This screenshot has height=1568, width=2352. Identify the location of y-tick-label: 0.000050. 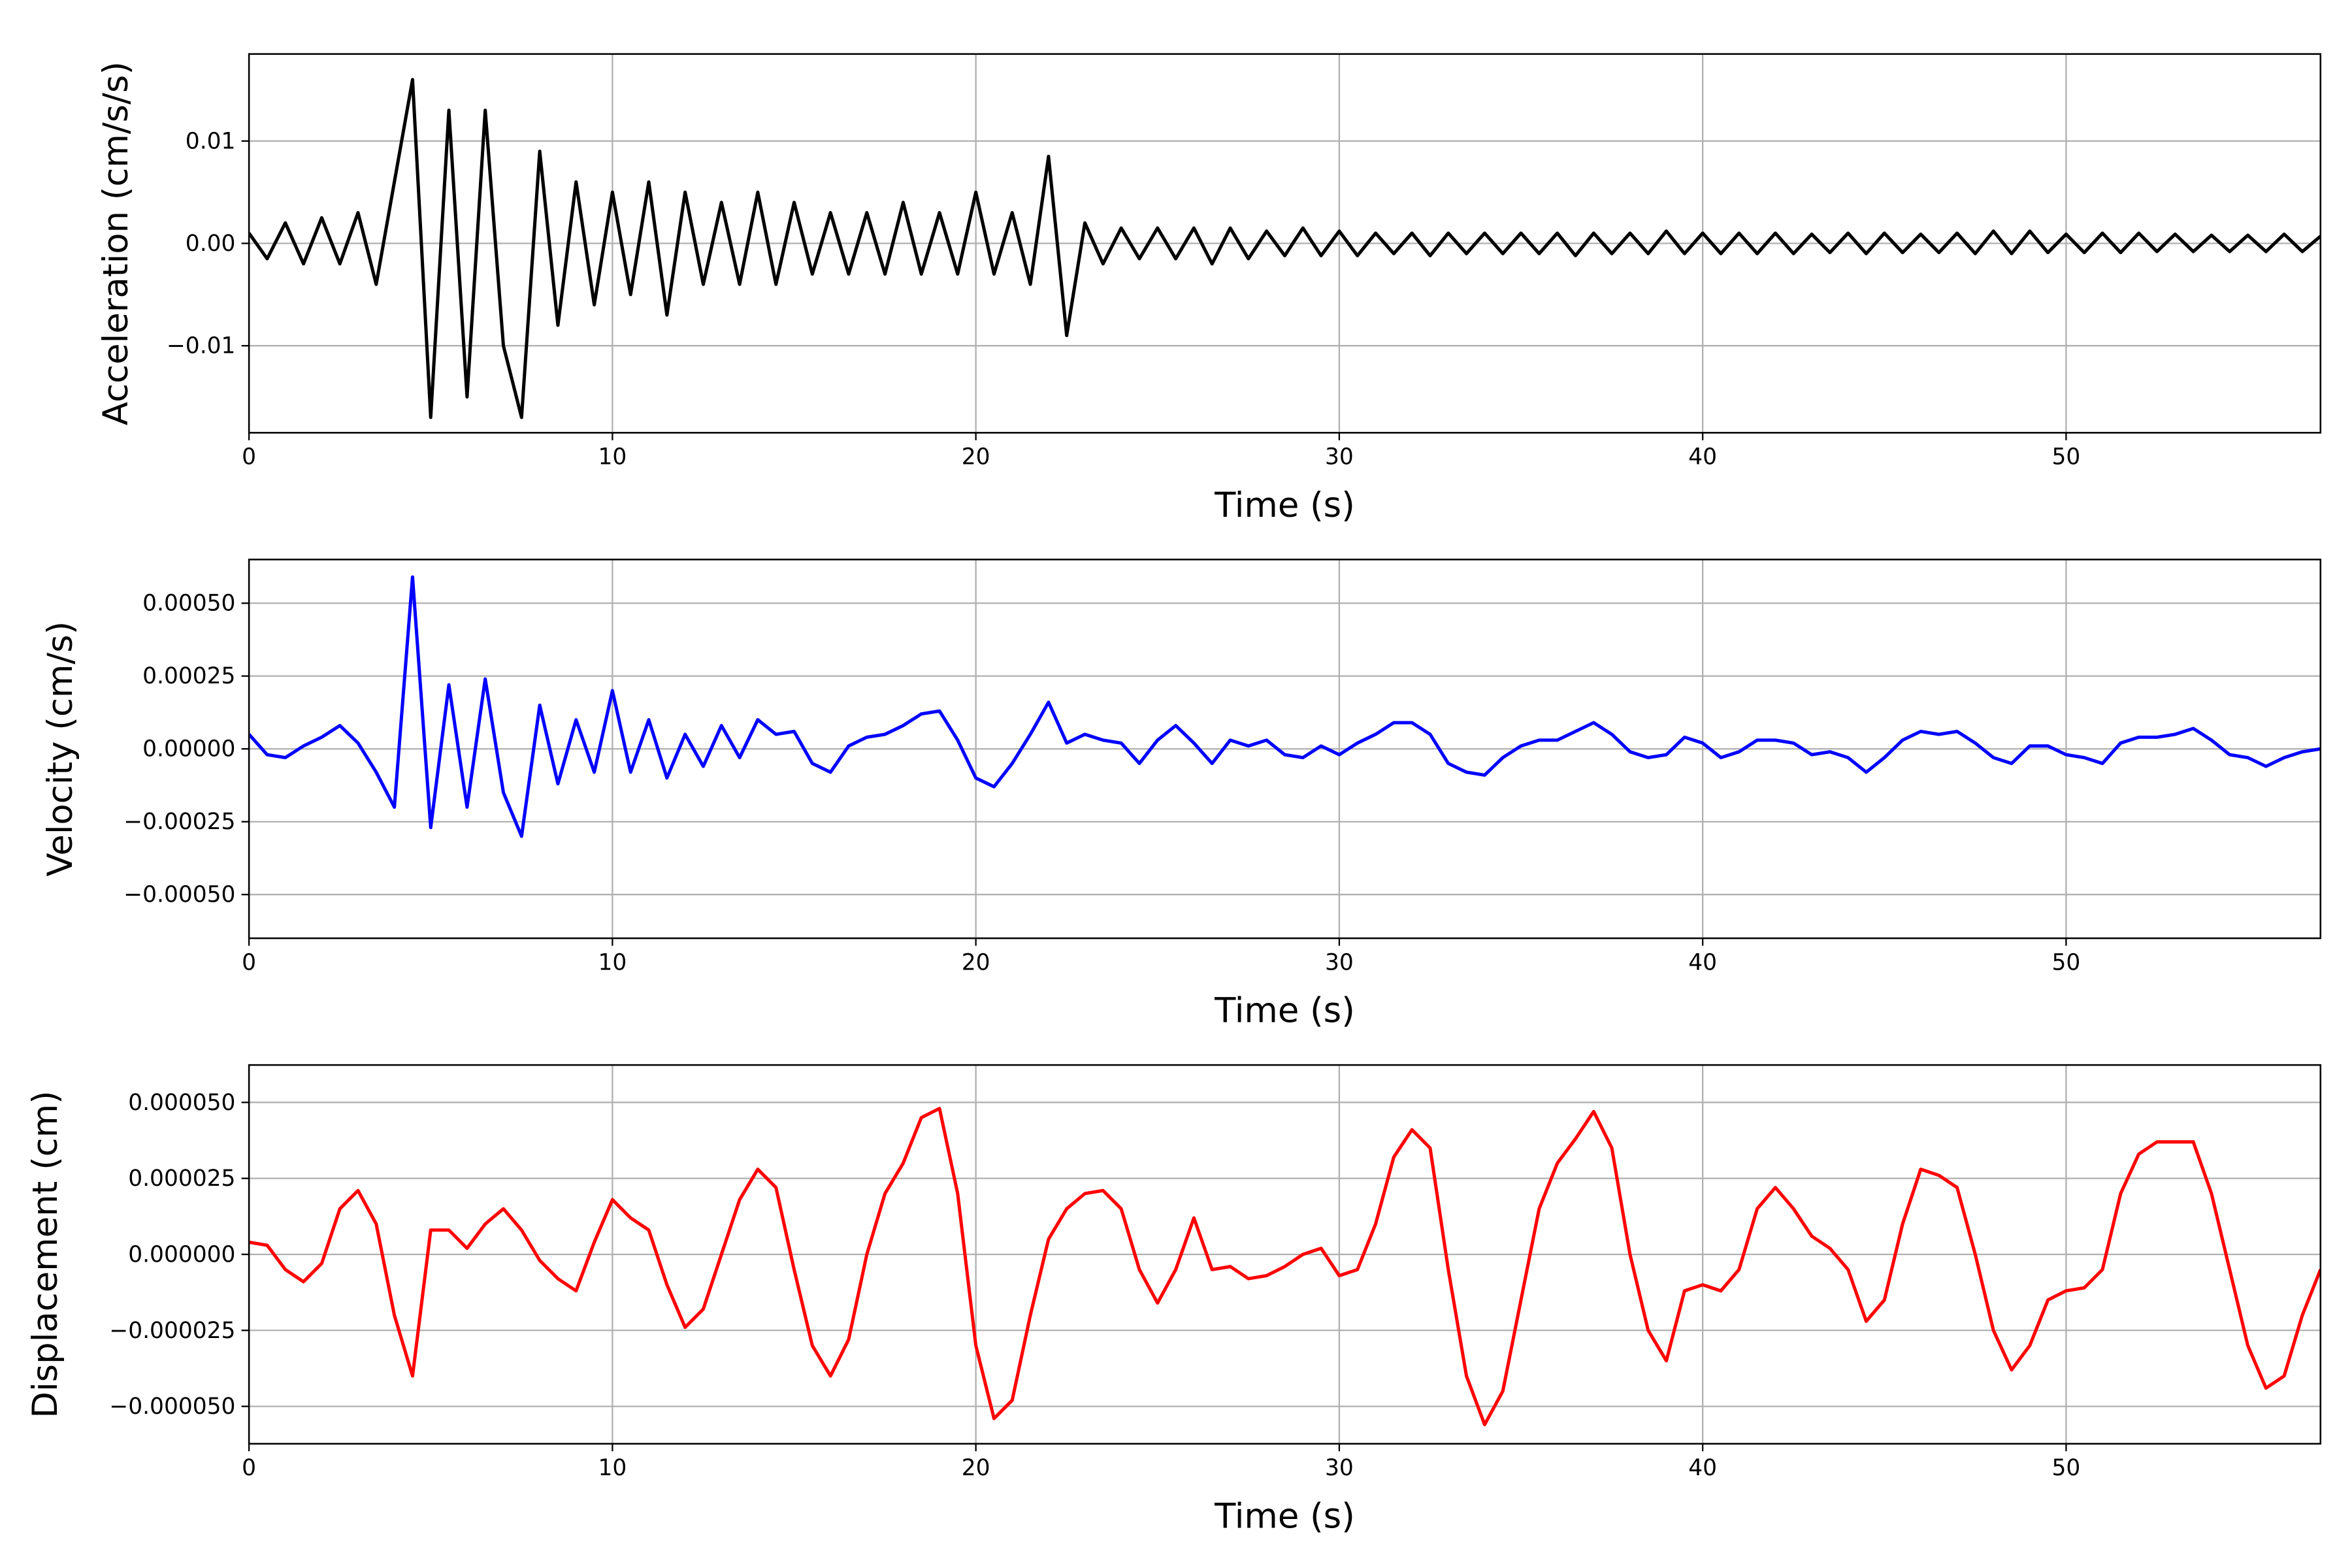
(181, 1103).